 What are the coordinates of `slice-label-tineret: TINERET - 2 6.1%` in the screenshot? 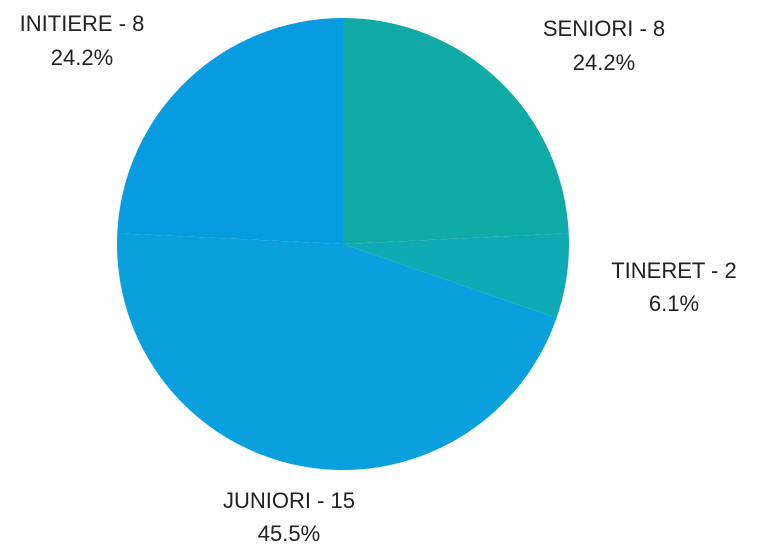 It's located at (674, 287).